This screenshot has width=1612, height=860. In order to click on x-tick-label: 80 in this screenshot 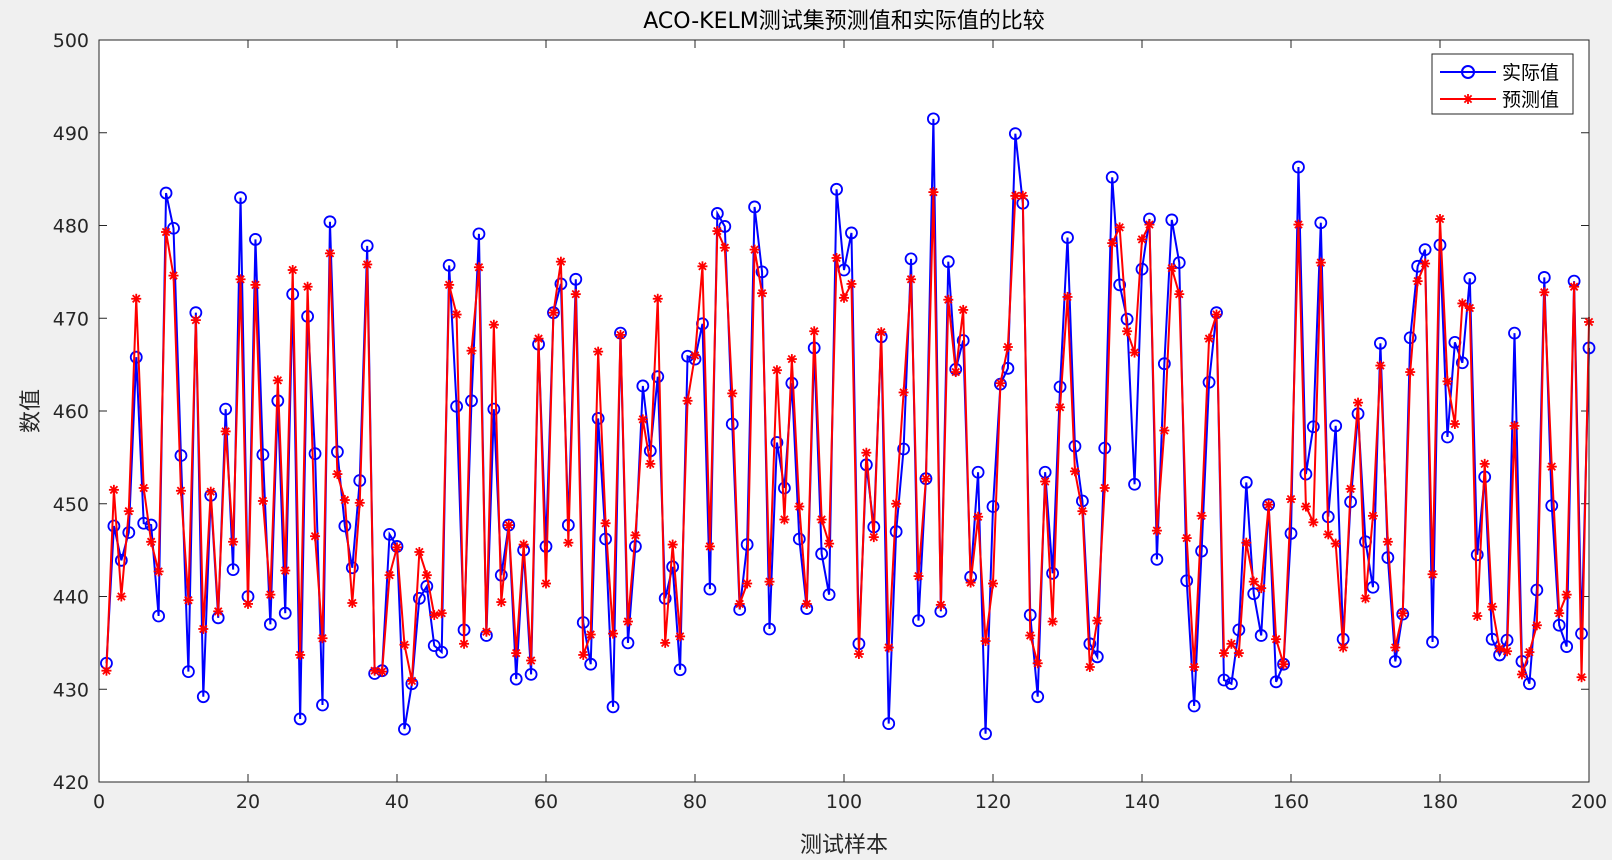, I will do `click(695, 802)`.